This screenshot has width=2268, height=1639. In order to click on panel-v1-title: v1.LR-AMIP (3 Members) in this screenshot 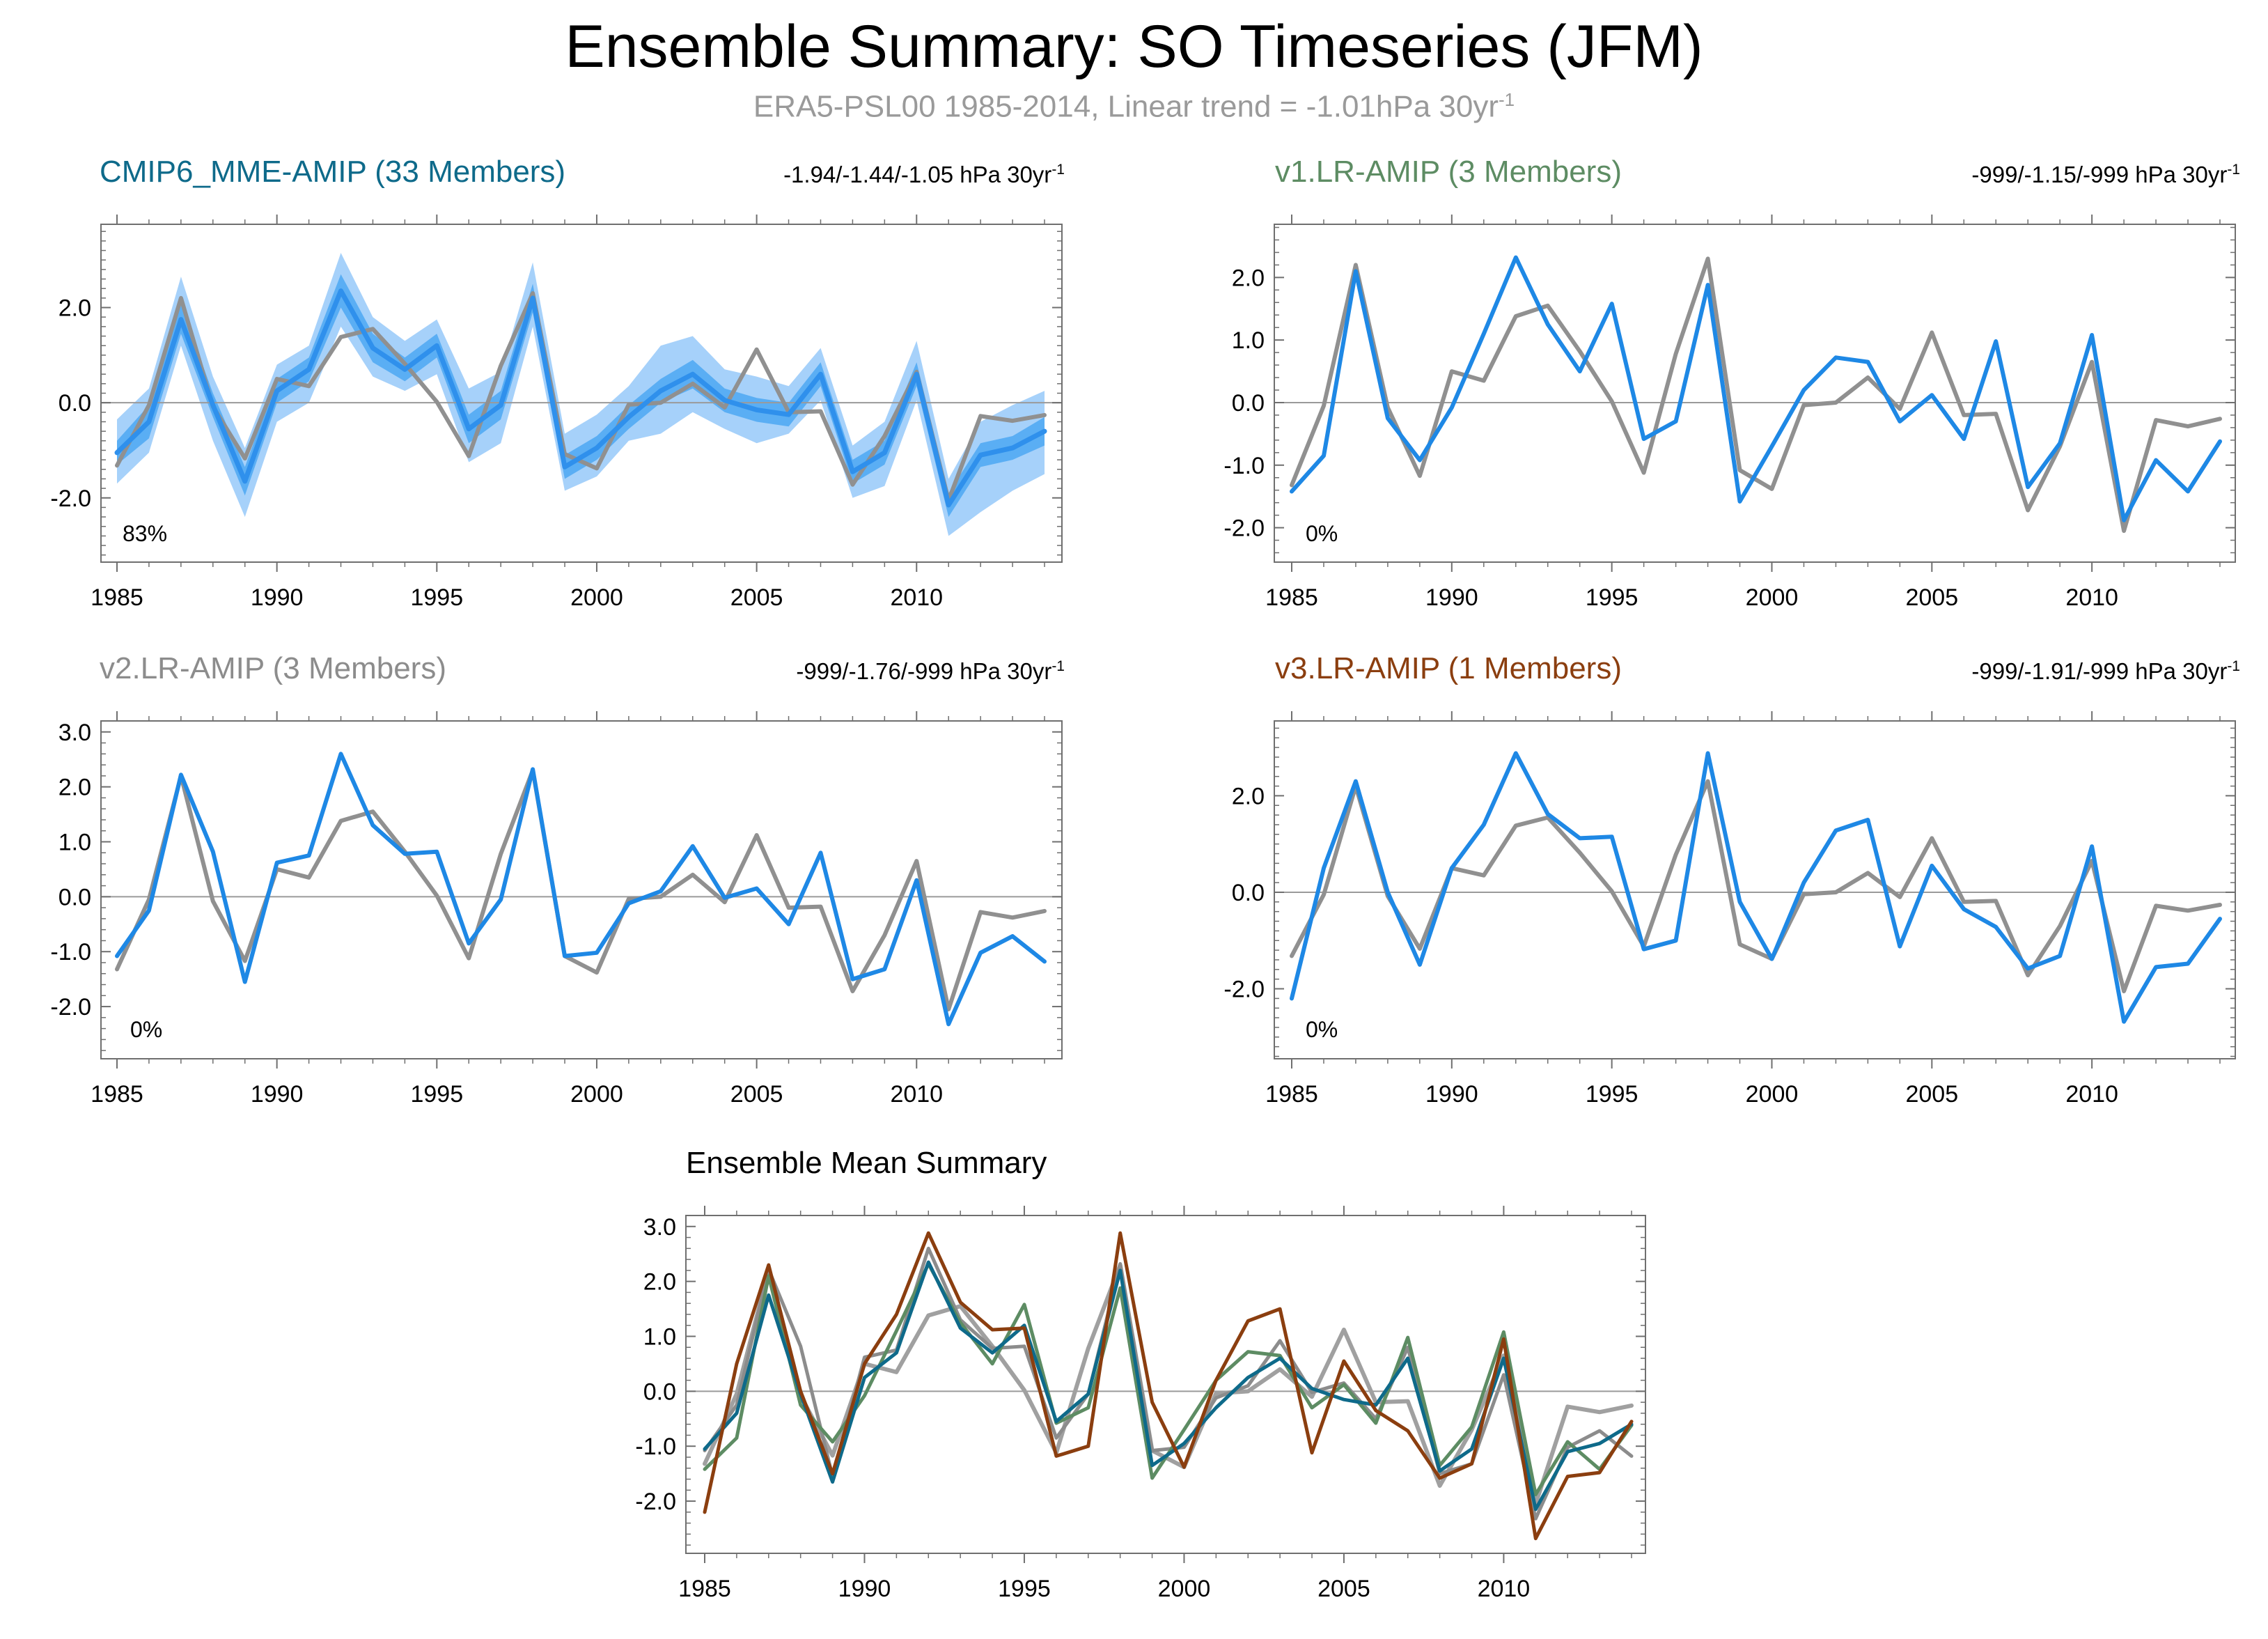, I will do `click(1448, 172)`.